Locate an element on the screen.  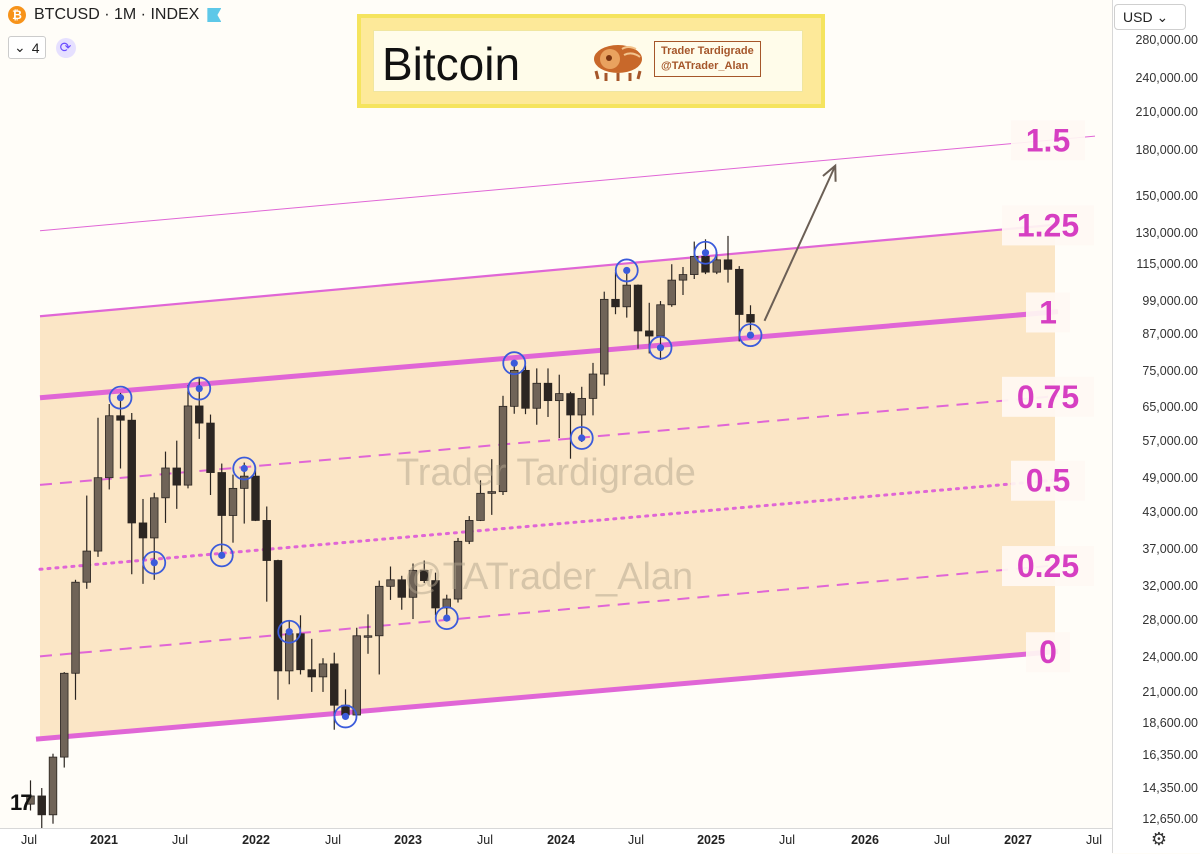
symbol-info: ₿ BTCUSD · 1M · INDEX is located at coordinates (115, 15).